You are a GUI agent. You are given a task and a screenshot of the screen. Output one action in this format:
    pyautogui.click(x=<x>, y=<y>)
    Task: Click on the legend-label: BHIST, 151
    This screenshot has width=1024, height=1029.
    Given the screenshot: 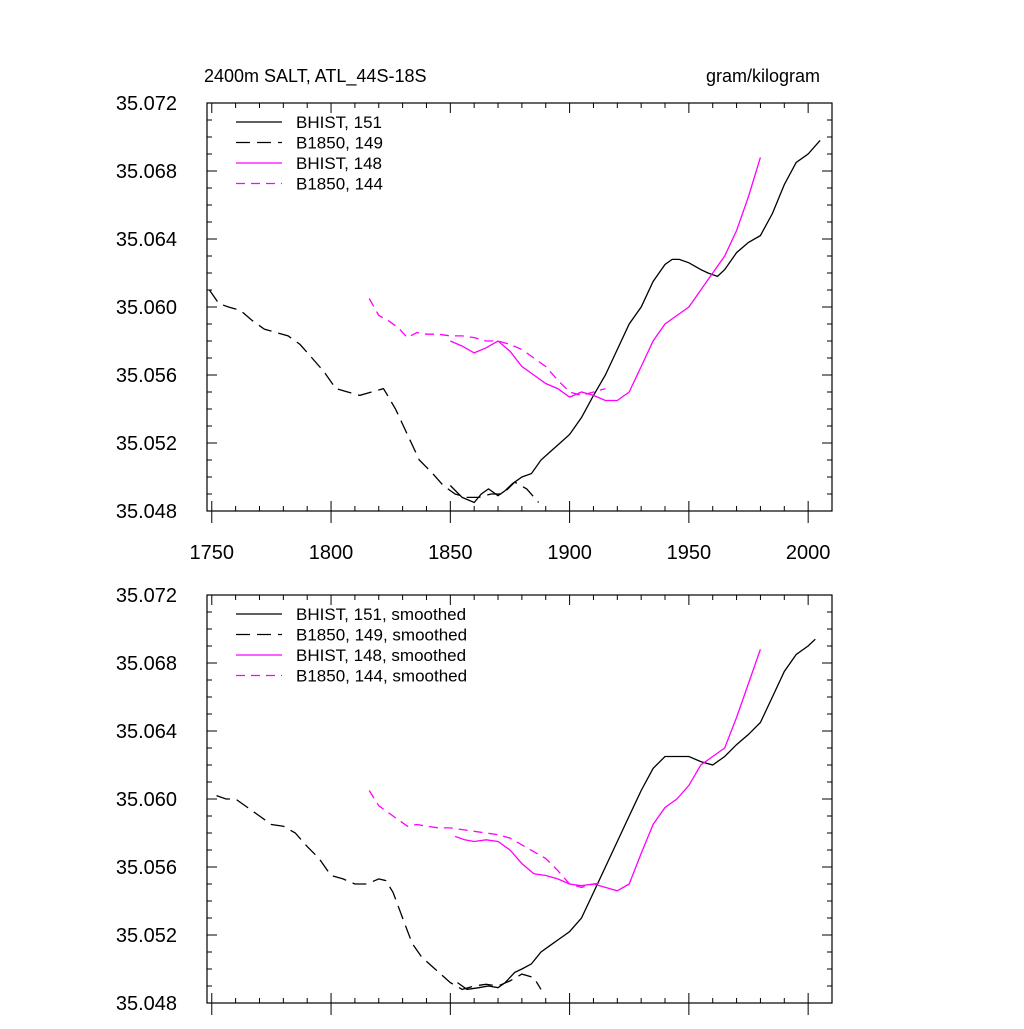 What is the action you would take?
    pyautogui.click(x=339, y=122)
    